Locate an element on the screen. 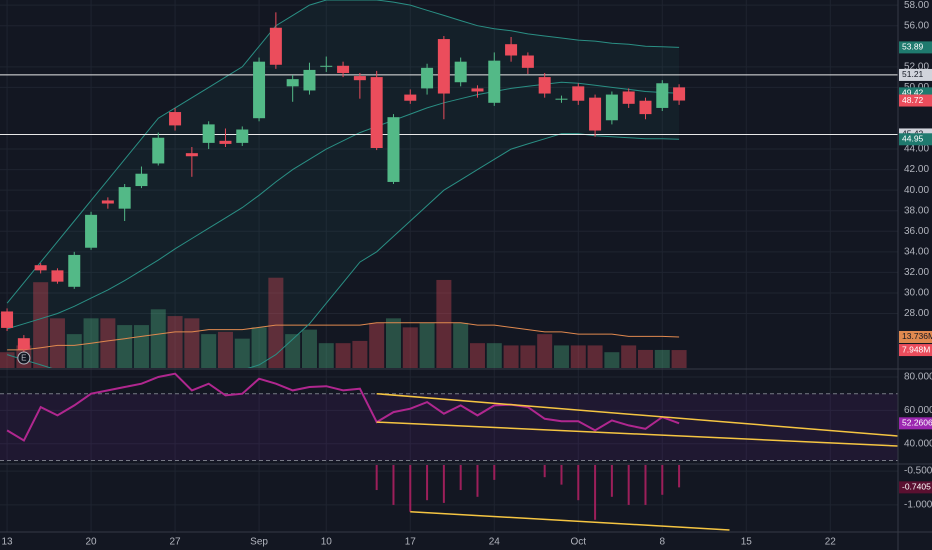  event-label: E is located at coordinates (23, 358).